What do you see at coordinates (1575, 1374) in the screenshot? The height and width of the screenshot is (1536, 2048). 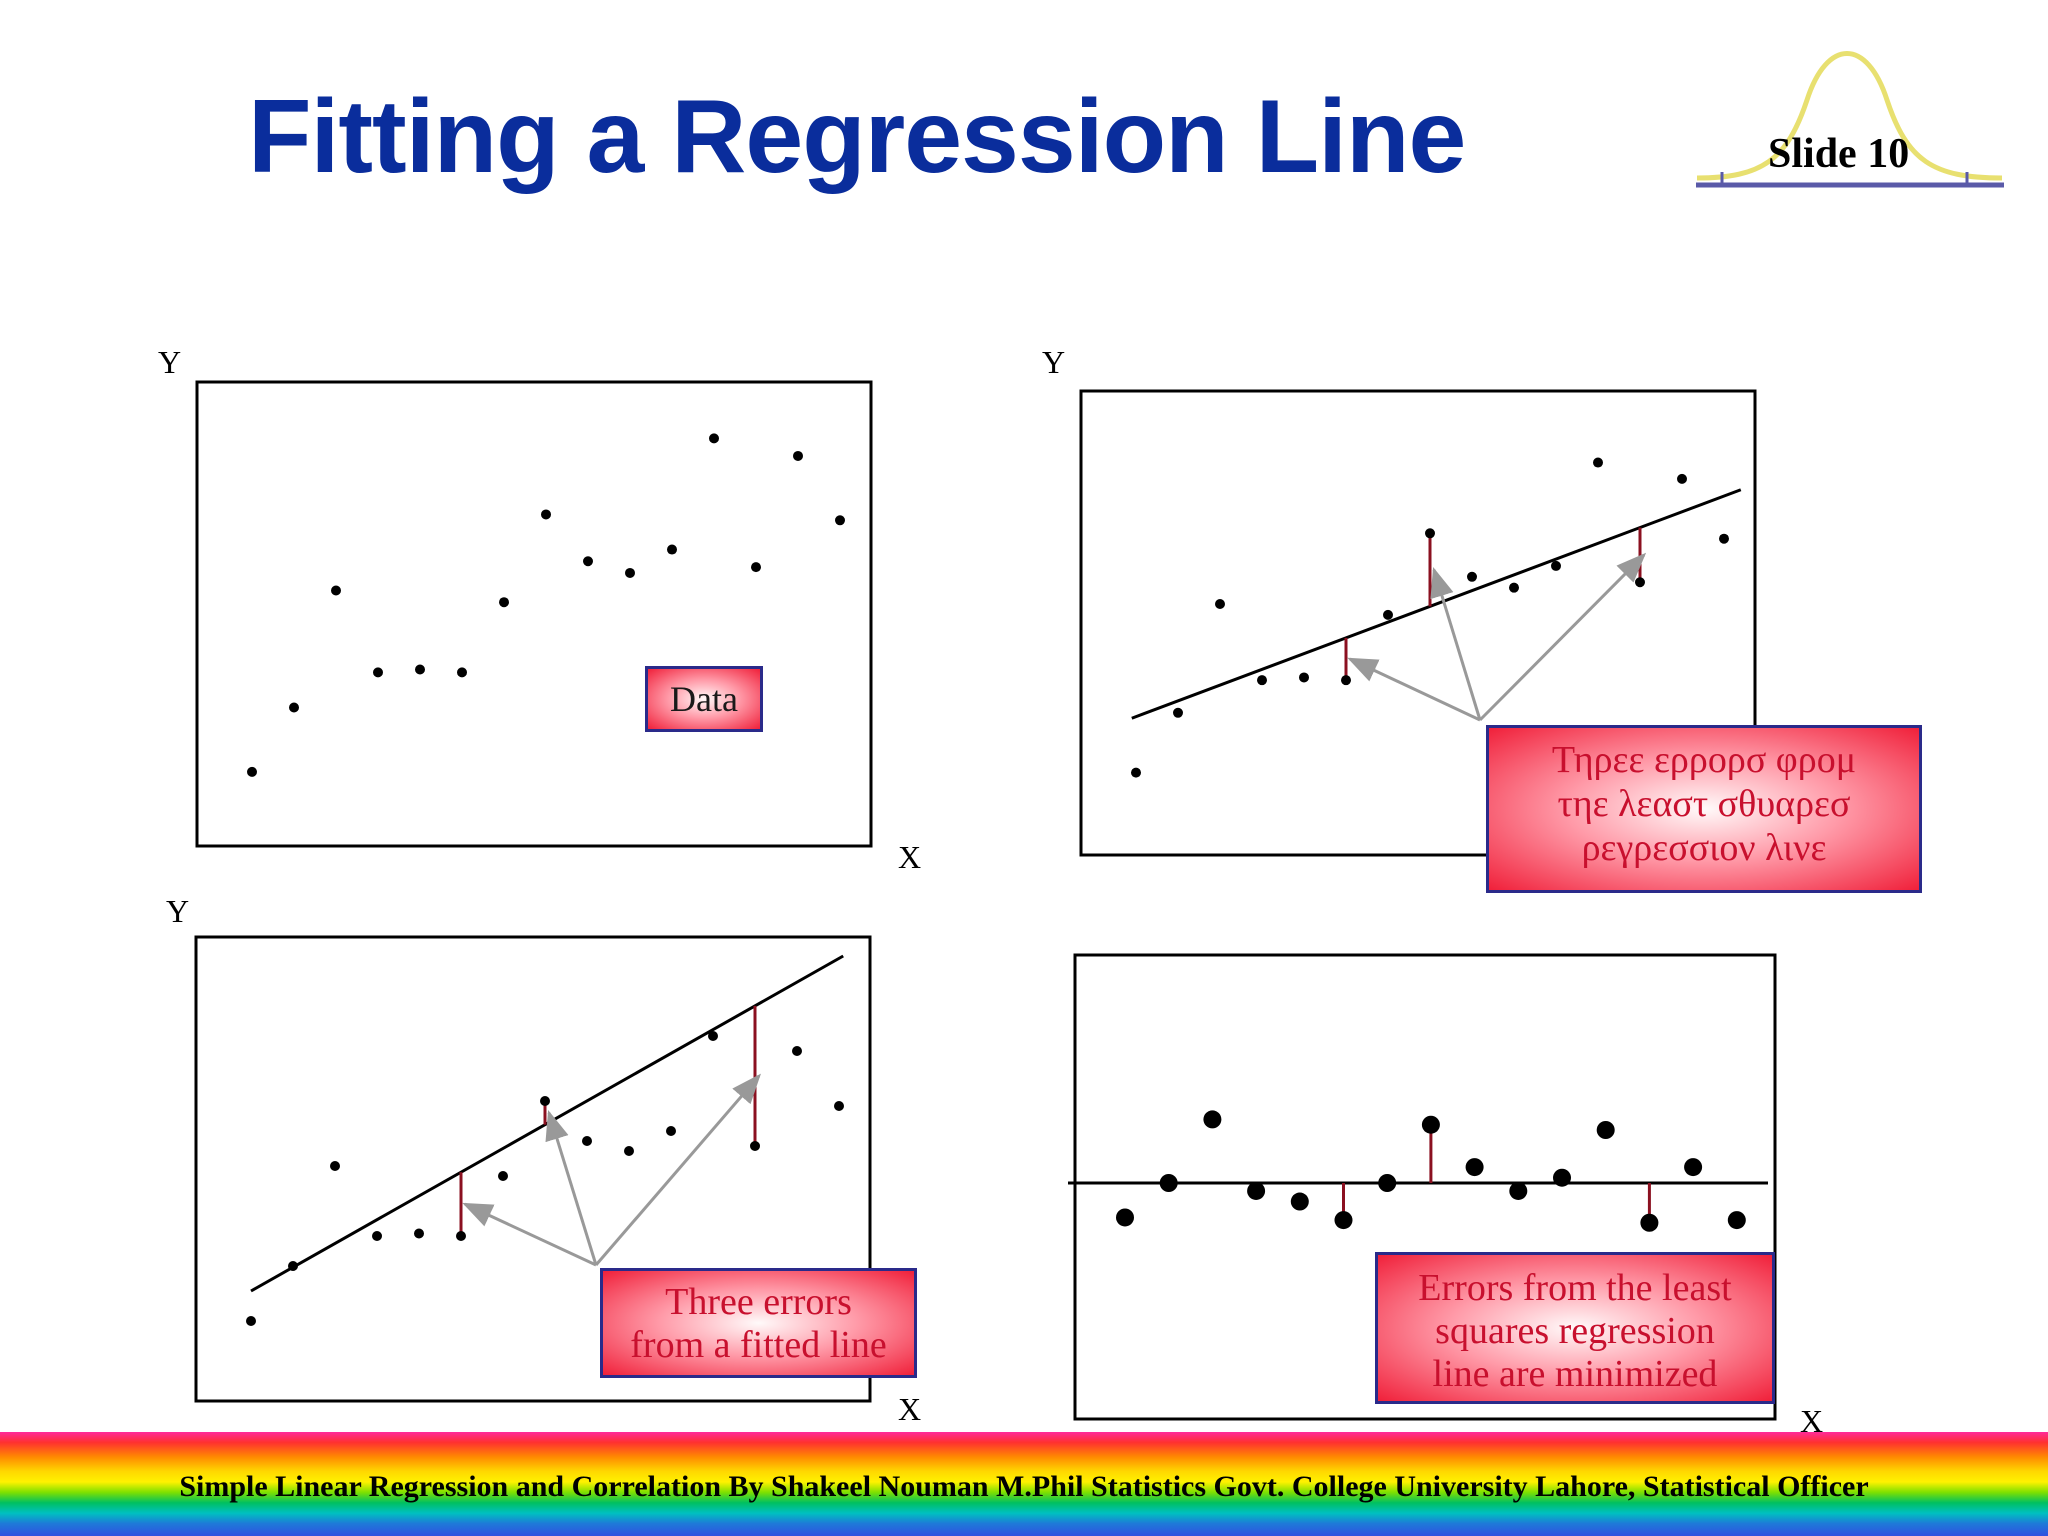 I see `callout-line: line are minimized` at bounding box center [1575, 1374].